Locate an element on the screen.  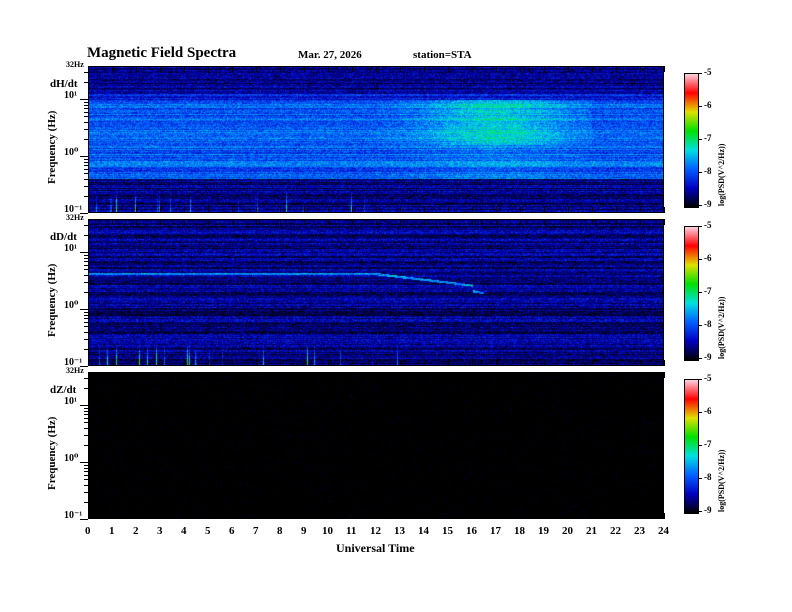
colorbar-tick-label: -5 is located at coordinates (708, 72).